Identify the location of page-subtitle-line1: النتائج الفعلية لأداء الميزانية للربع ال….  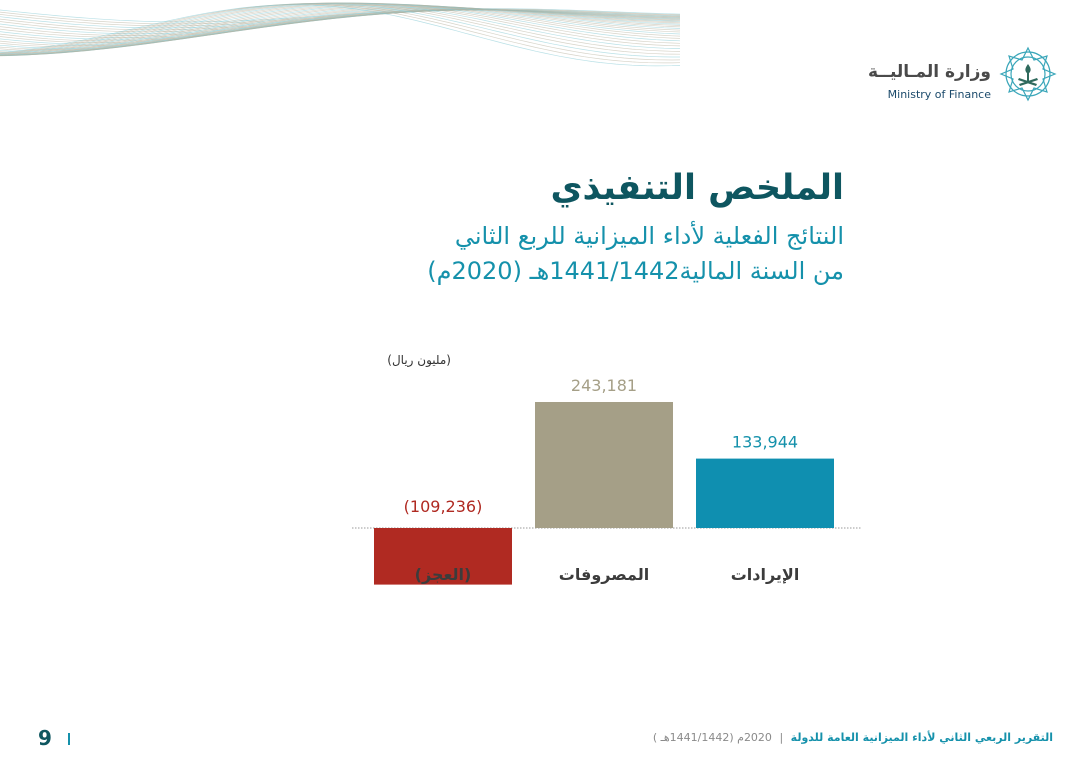
(649, 236).